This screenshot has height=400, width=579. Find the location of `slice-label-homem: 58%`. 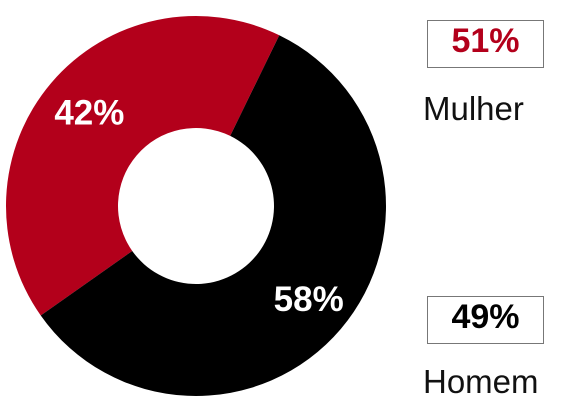

slice-label-homem: 58% is located at coordinates (309, 299).